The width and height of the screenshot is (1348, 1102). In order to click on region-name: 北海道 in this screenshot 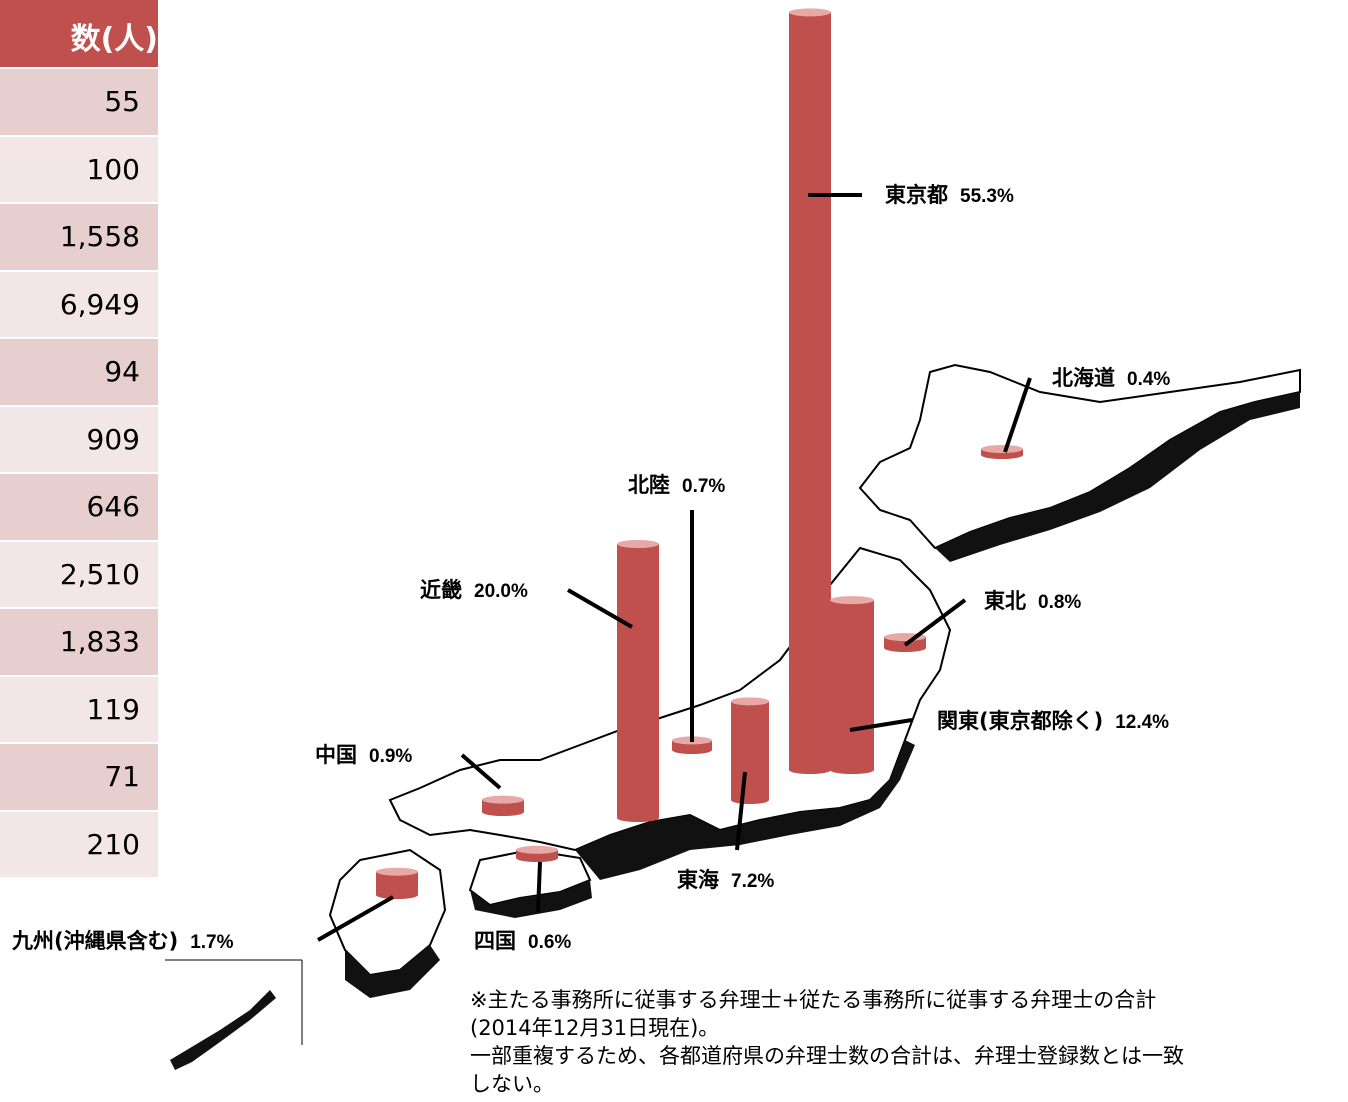, I will do `click(1083, 378)`.